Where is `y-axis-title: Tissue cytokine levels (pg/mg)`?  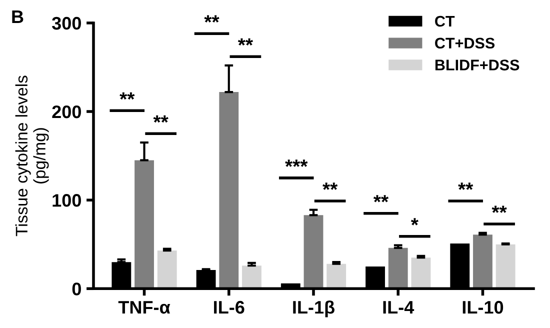 y-axis-title: Tissue cytokine levels (pg/mg) is located at coordinates (32, 156).